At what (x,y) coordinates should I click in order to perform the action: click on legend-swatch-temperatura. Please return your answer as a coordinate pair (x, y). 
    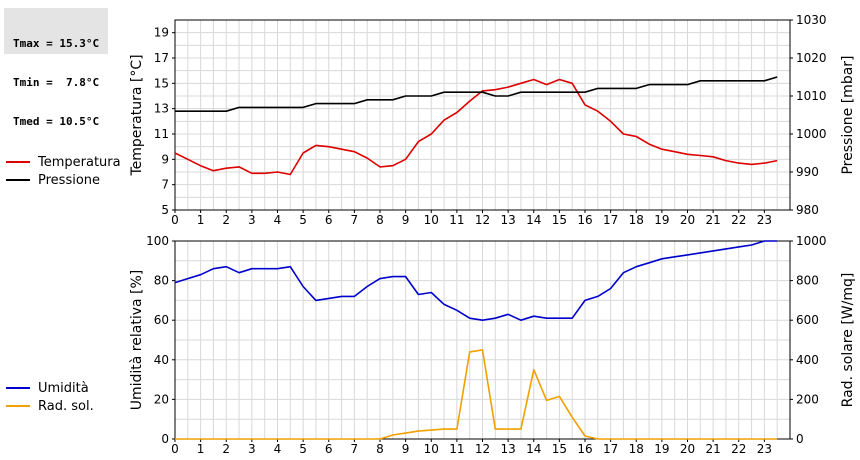
    Looking at the image, I should click on (18, 162).